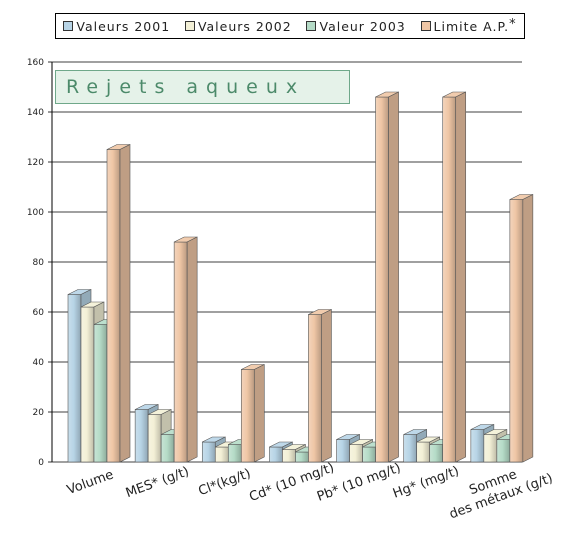  Describe the element at coordinates (68, 26) in the screenshot. I see `legend-swatch-2001` at that location.